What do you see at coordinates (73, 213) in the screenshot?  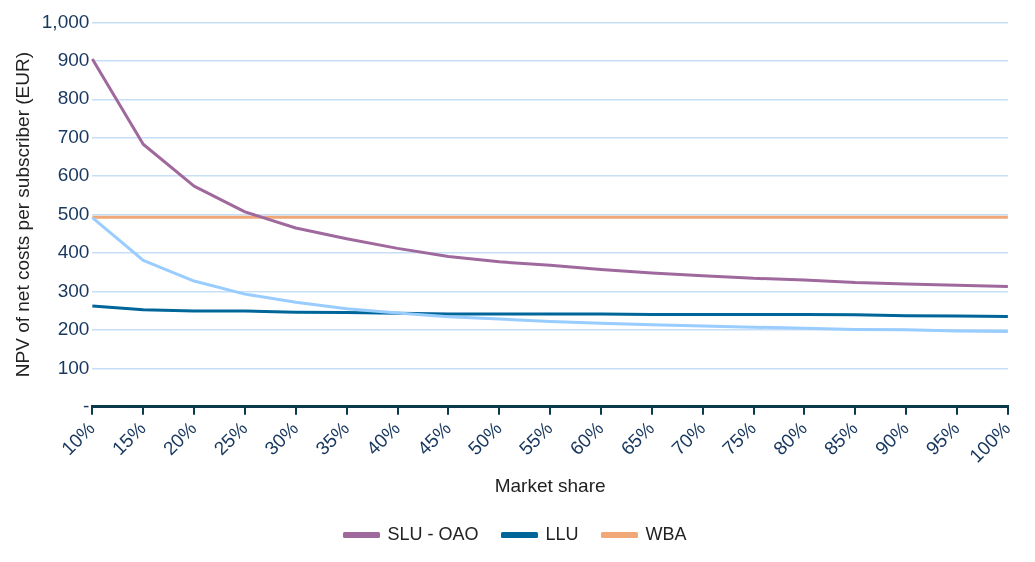 I see `y-tick-label: 500` at bounding box center [73, 213].